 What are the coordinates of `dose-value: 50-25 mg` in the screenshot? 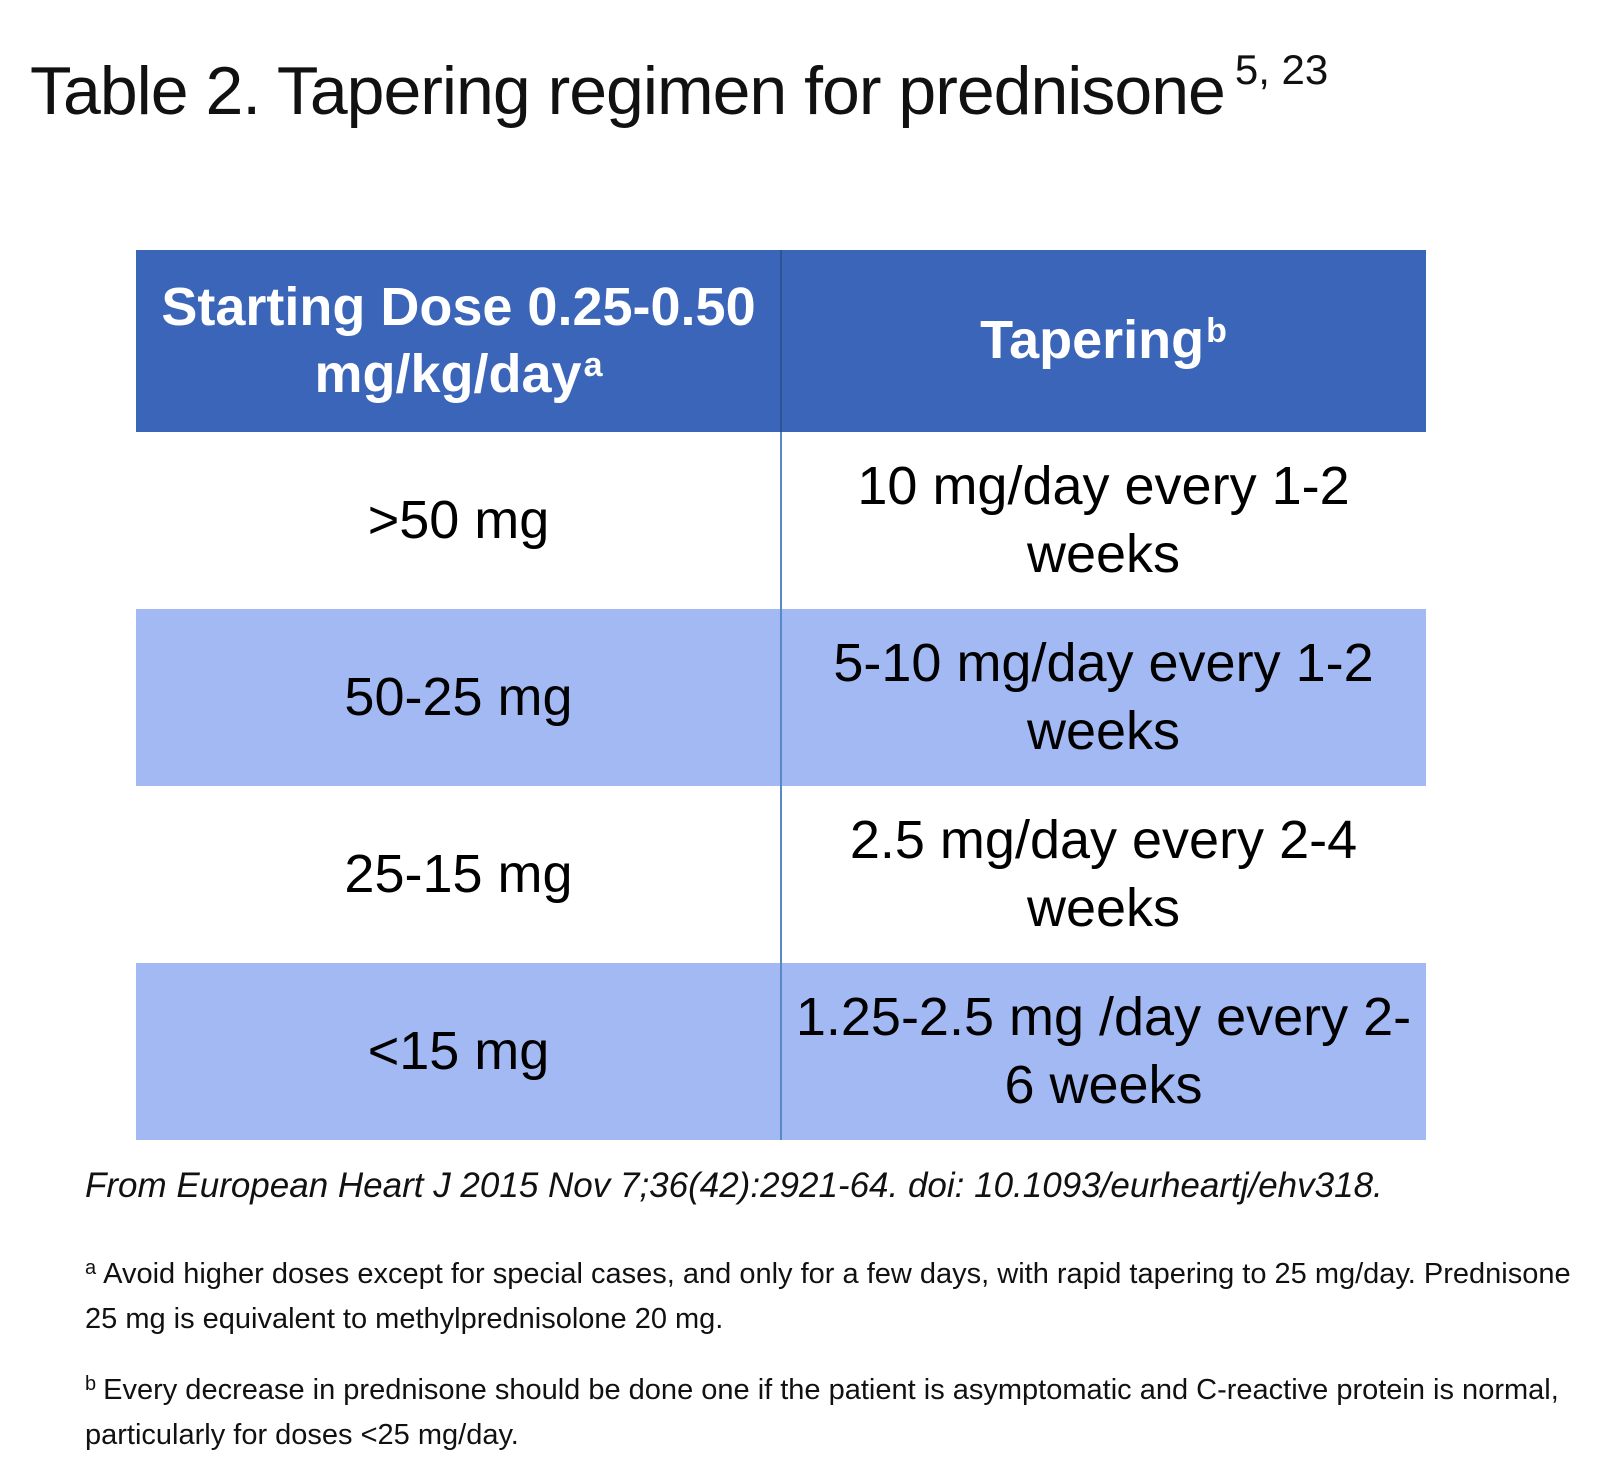 It's located at (458, 696).